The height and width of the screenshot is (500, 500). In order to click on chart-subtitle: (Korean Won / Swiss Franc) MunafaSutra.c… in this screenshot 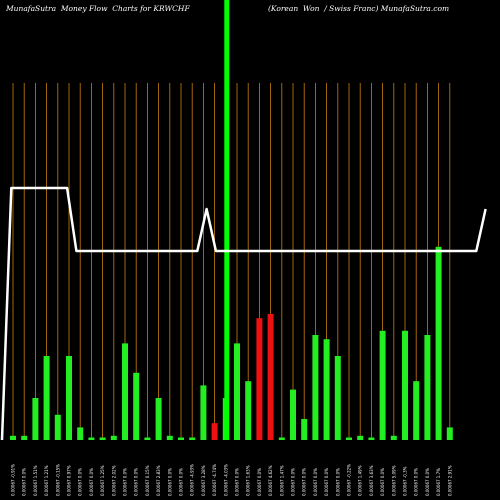, I will do `click(359, 8)`.